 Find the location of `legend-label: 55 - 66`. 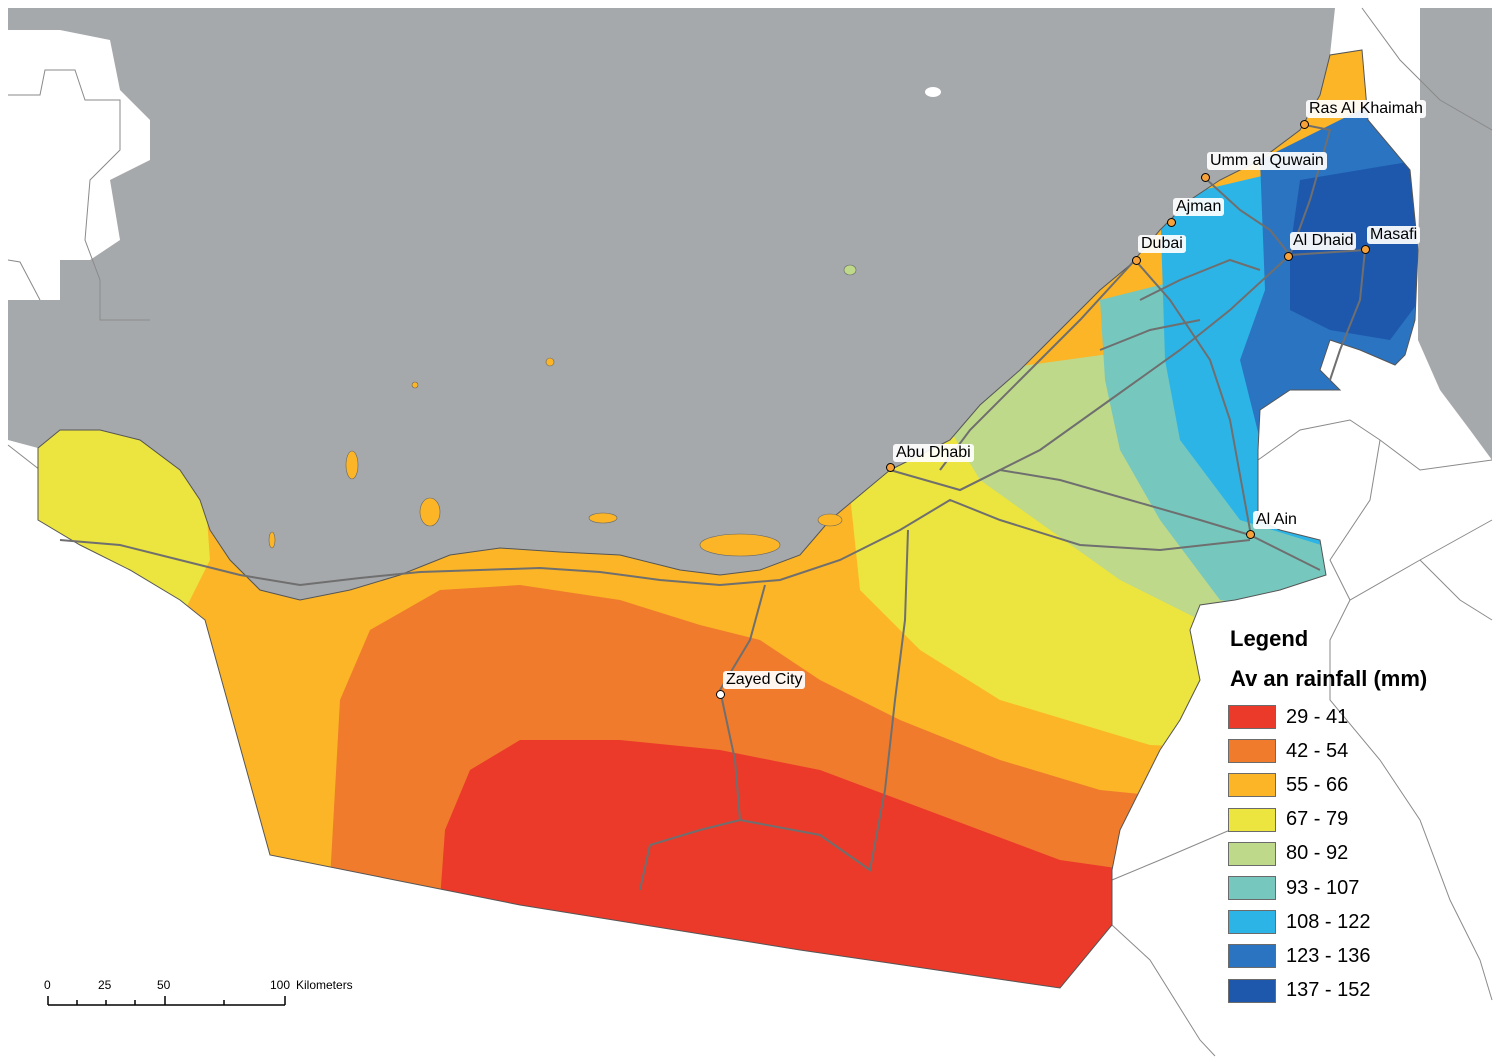

legend-label: 55 - 66 is located at coordinates (1317, 784).